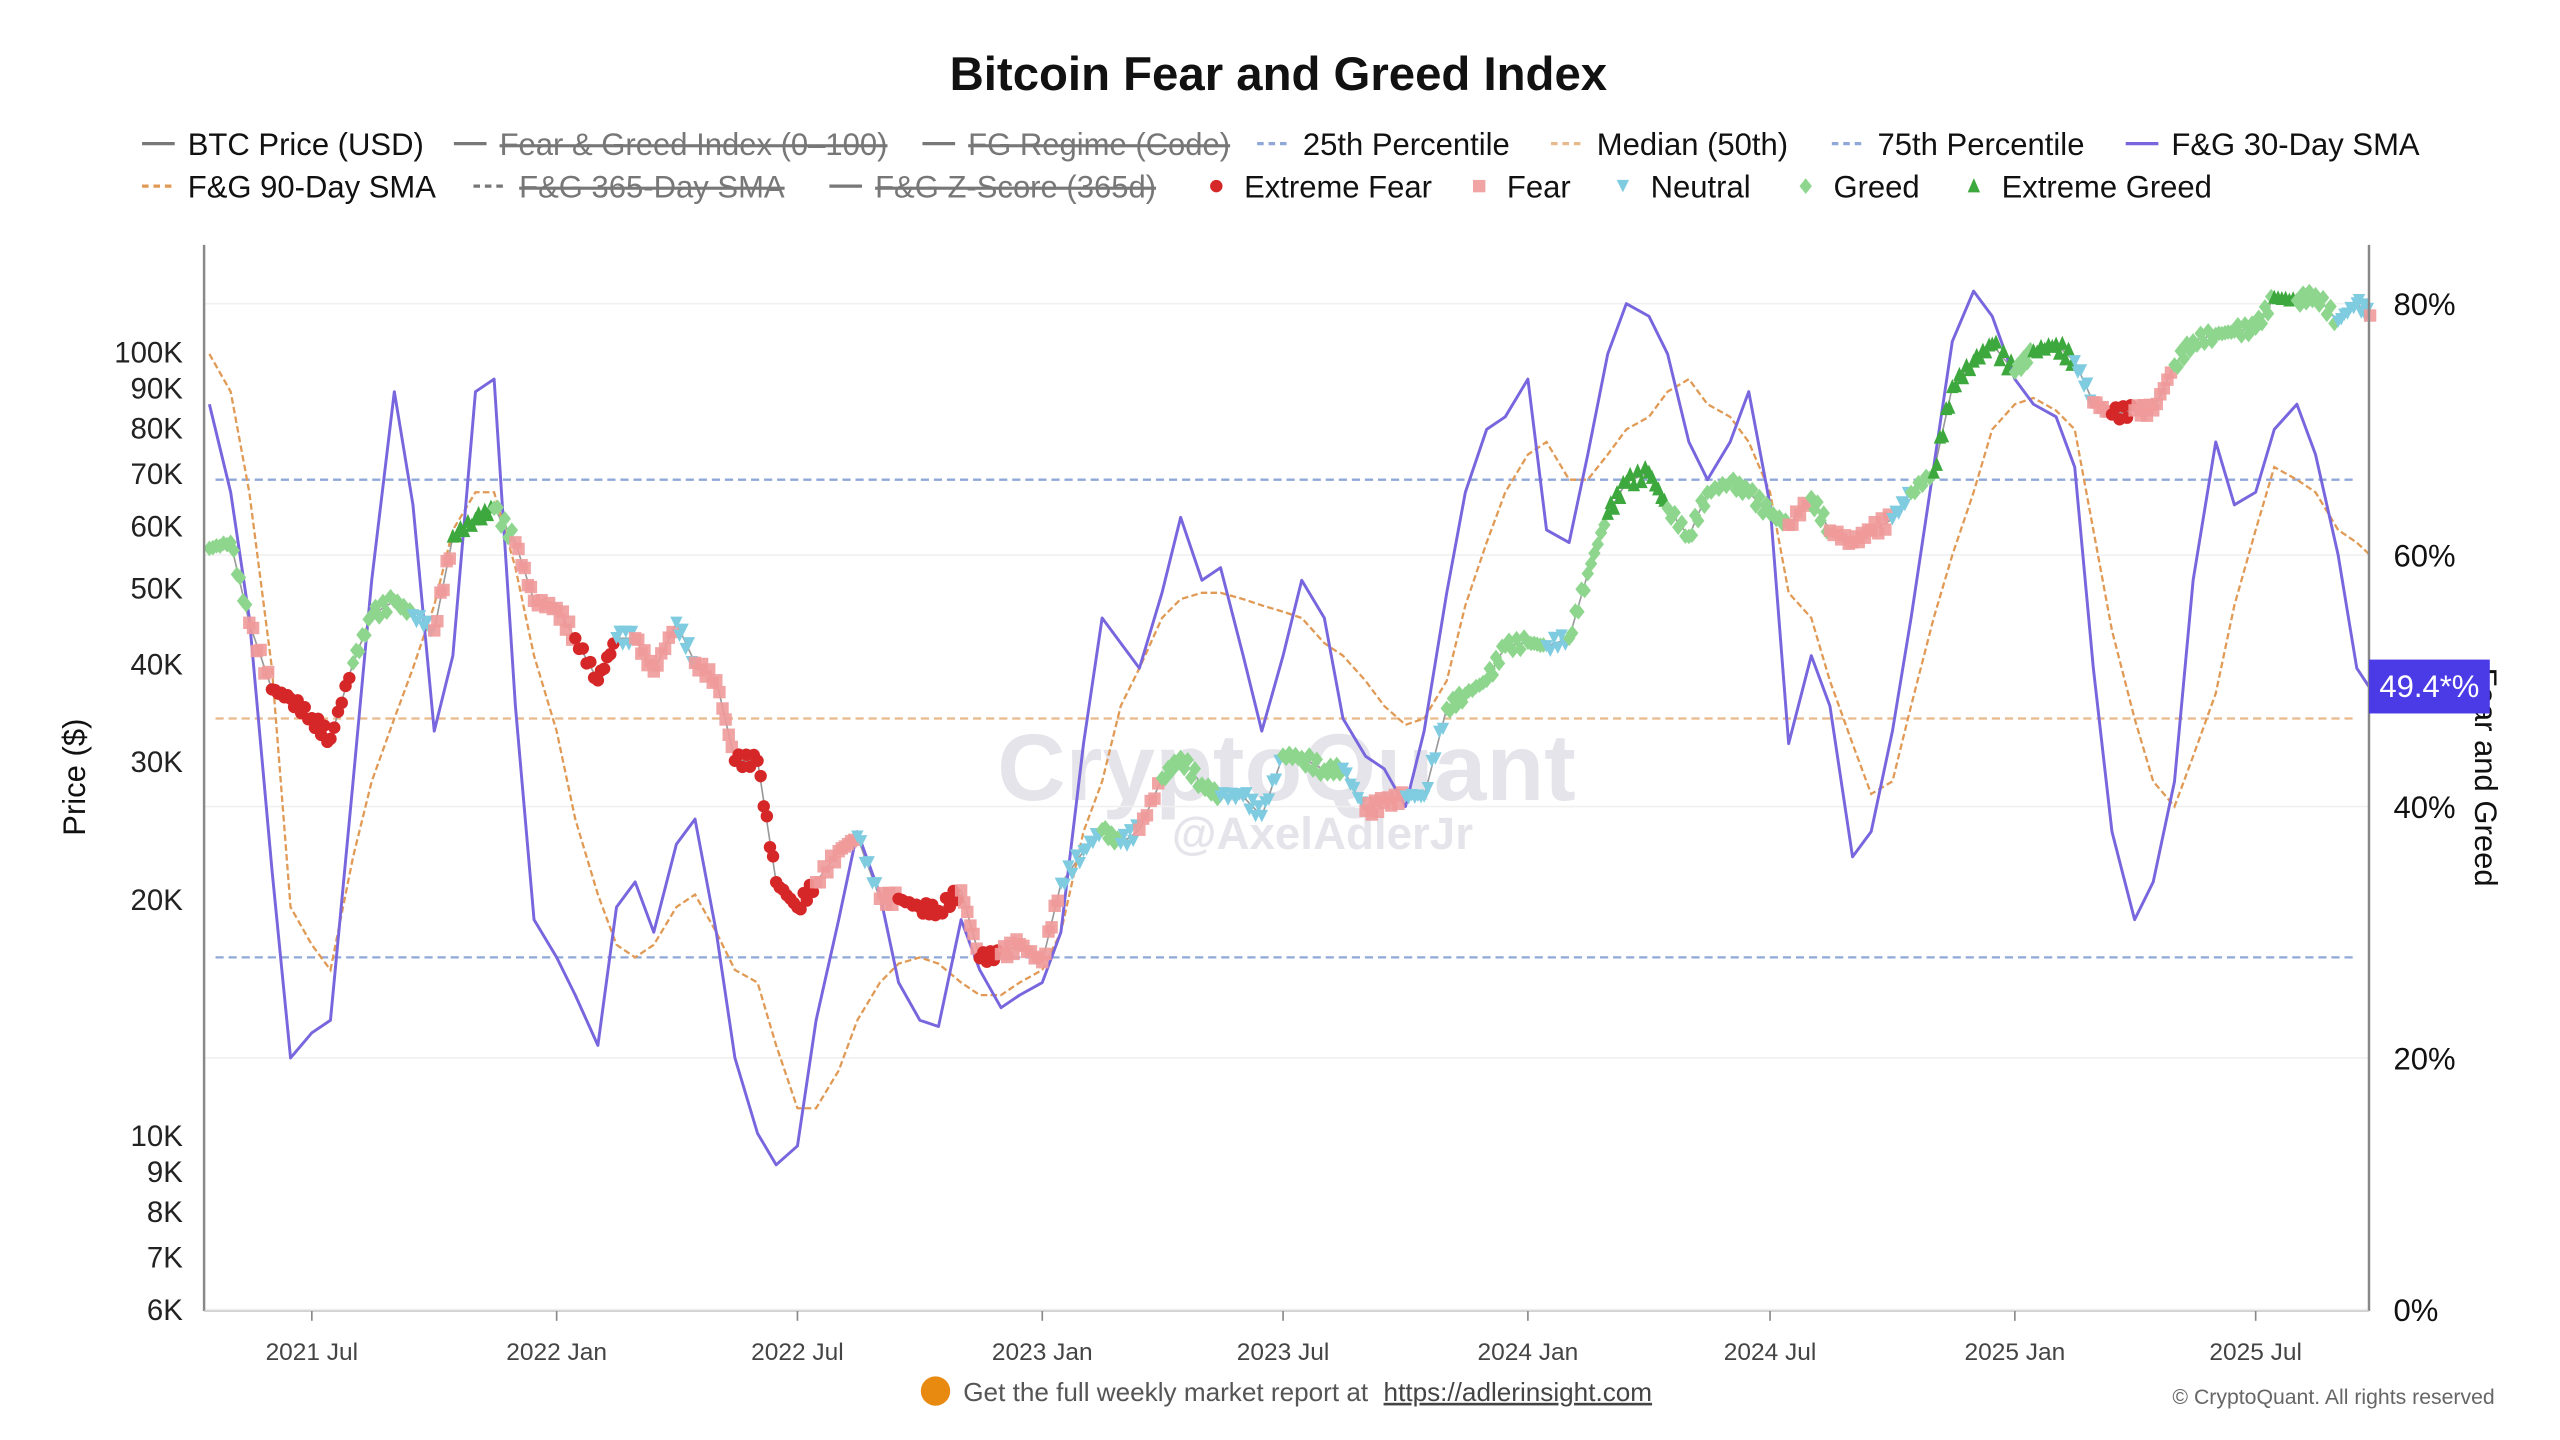 The height and width of the screenshot is (1440, 2560). What do you see at coordinates (1283, 1352) in the screenshot?
I see `x-tick-label: 2023 Jul` at bounding box center [1283, 1352].